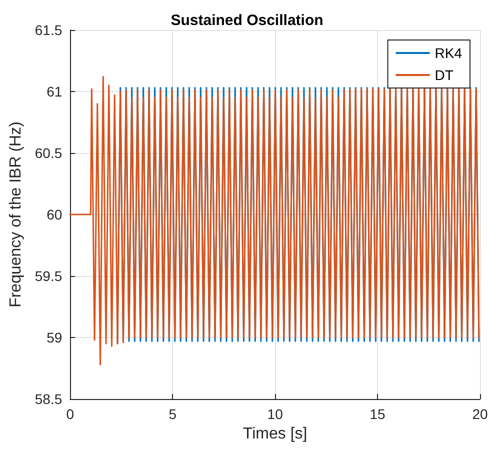 Image resolution: width=494 pixels, height=454 pixels. Describe the element at coordinates (444, 75) in the screenshot. I see `legend-label: DT` at that location.